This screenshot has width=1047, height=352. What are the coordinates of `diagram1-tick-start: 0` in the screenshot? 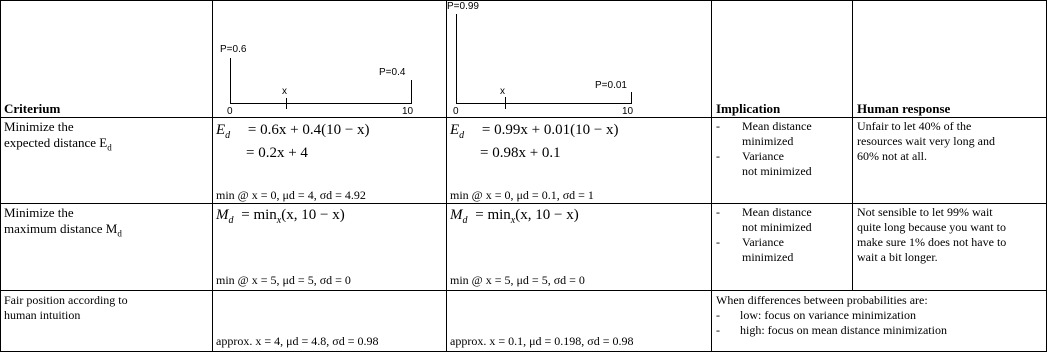 It's located at (230, 111).